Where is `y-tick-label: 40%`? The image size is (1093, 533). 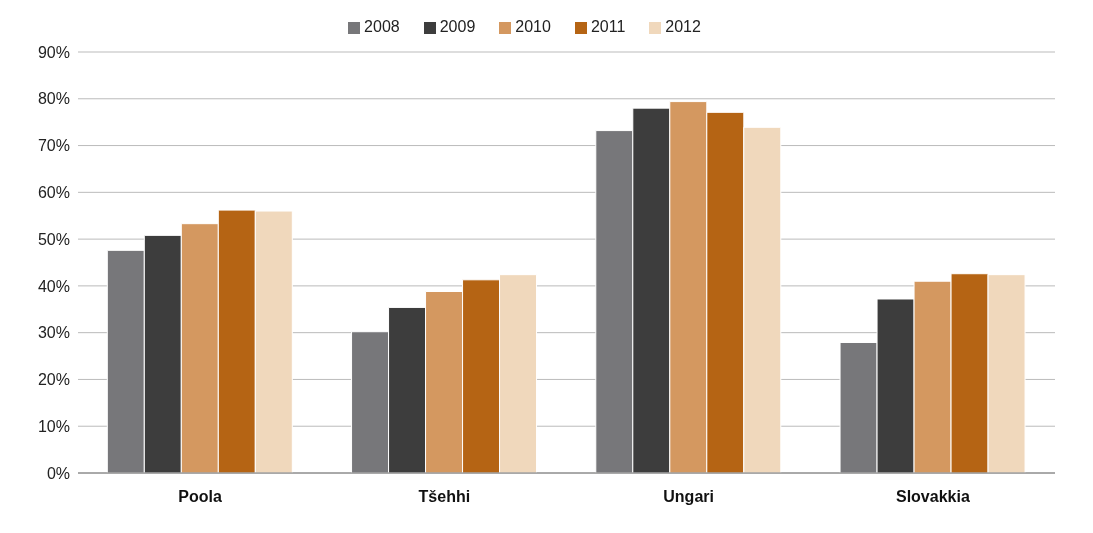 y-tick-label: 40% is located at coordinates (53, 286).